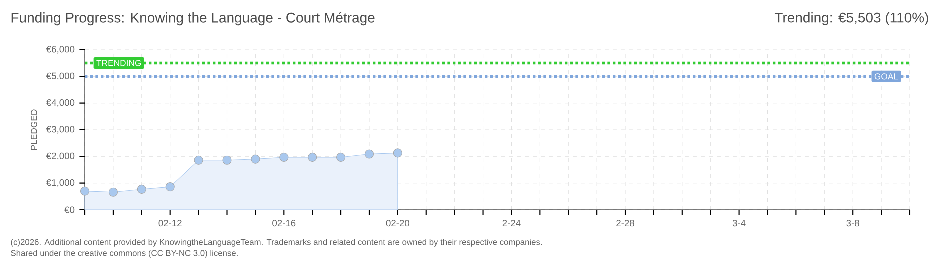 The height and width of the screenshot is (270, 940). I want to click on text: (c)2026. Additional content provided by KnowingtheLanguageTeam. Trademarks and related content are owned by their respective companies., so click(276, 243).